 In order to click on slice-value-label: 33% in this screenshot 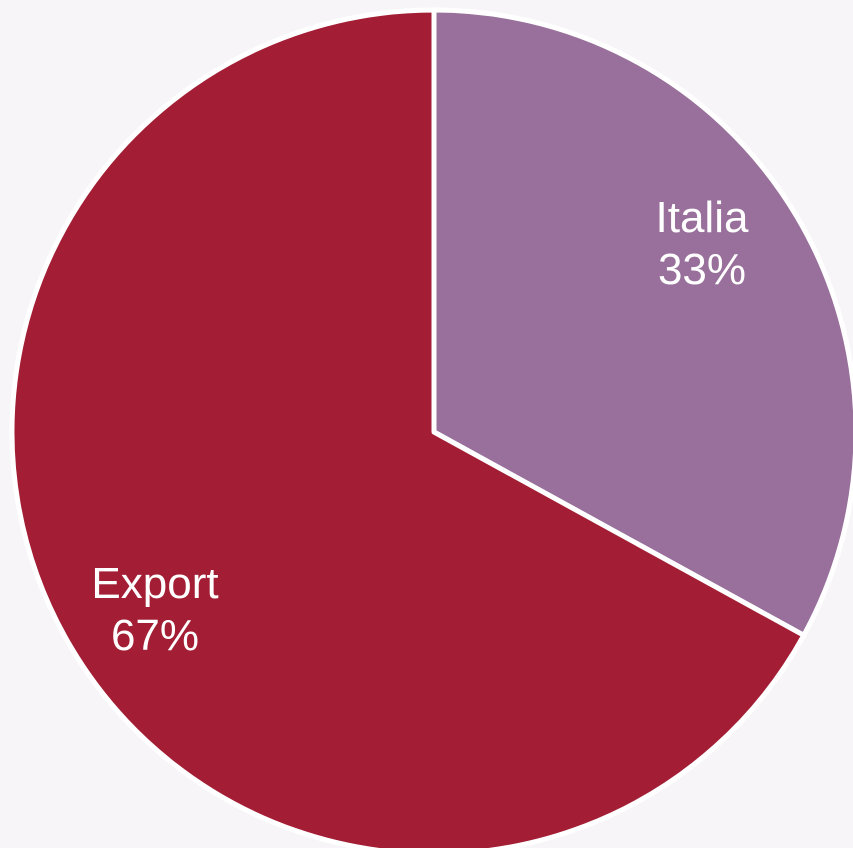, I will do `click(702, 269)`.